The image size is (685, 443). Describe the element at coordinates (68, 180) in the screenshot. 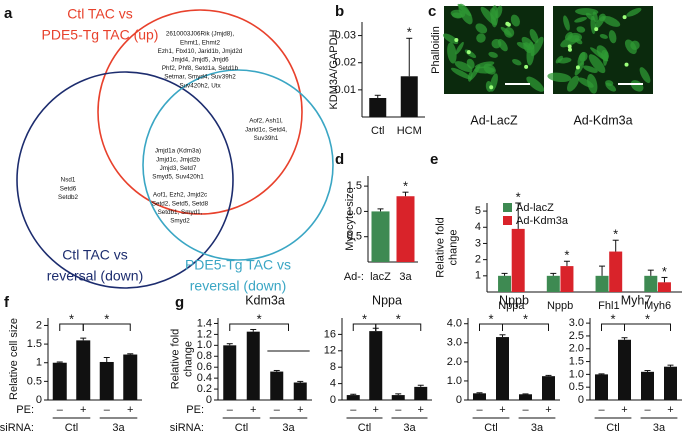

I see `venn-gene-list: Nsd1` at that location.